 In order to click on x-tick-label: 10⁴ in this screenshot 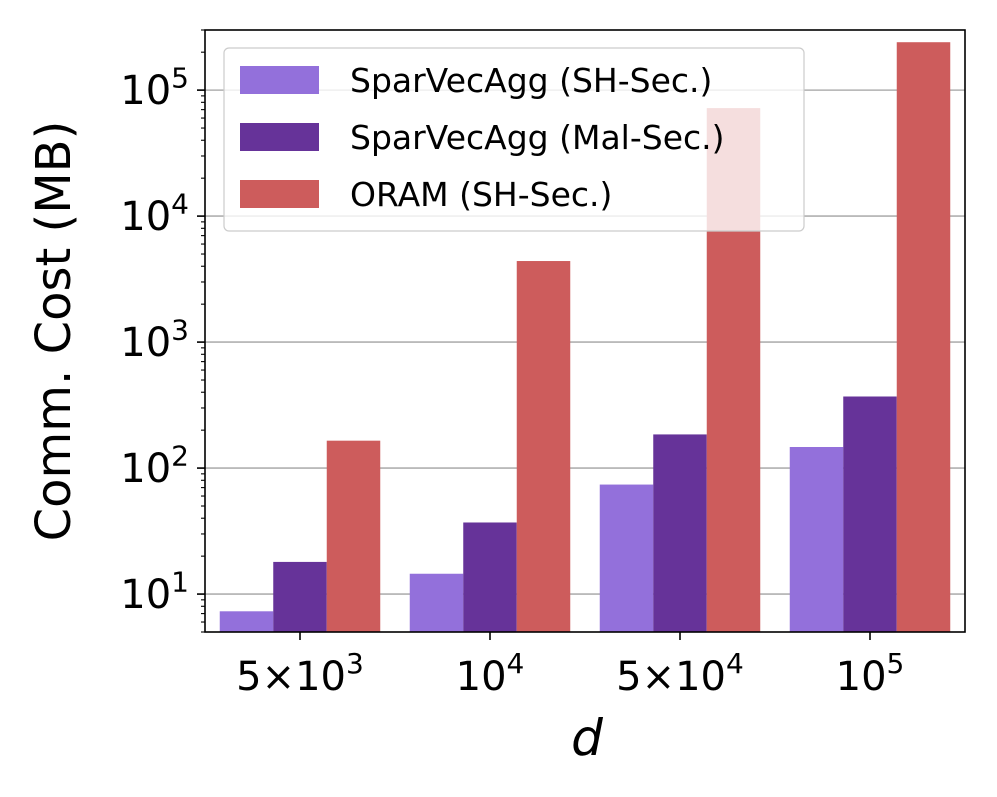, I will do `click(490, 673)`.